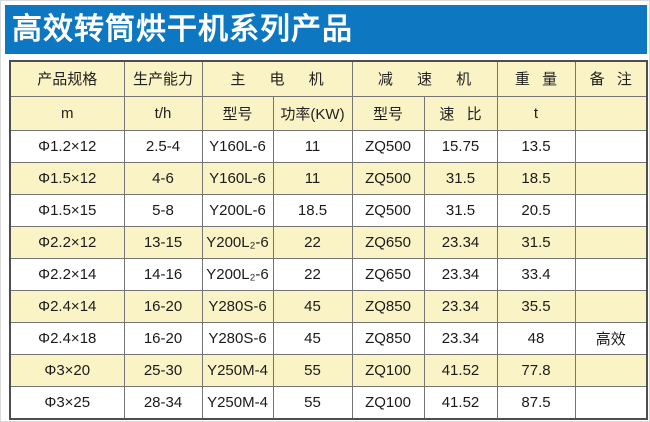  I want to click on cell-capacity: 2.5-4, so click(163, 146).